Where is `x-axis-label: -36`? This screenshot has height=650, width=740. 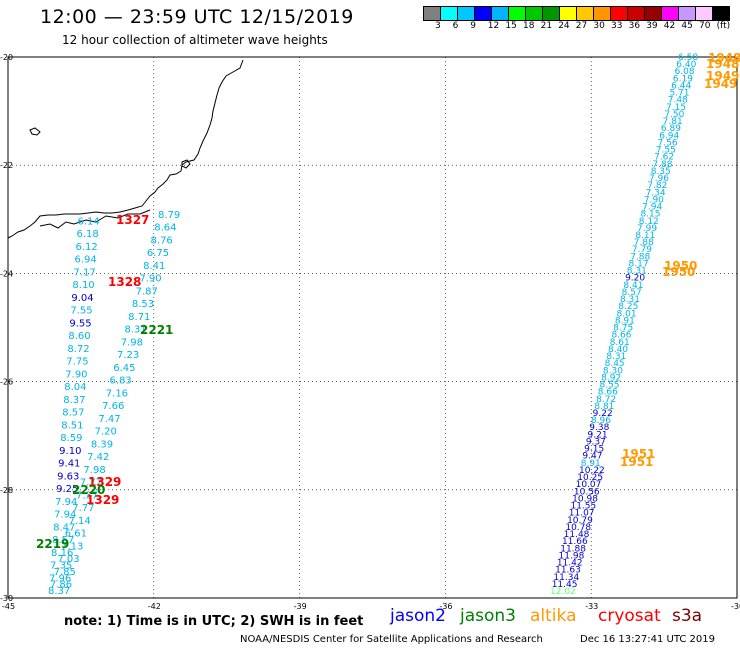 x-axis-label: -36 is located at coordinates (445, 606).